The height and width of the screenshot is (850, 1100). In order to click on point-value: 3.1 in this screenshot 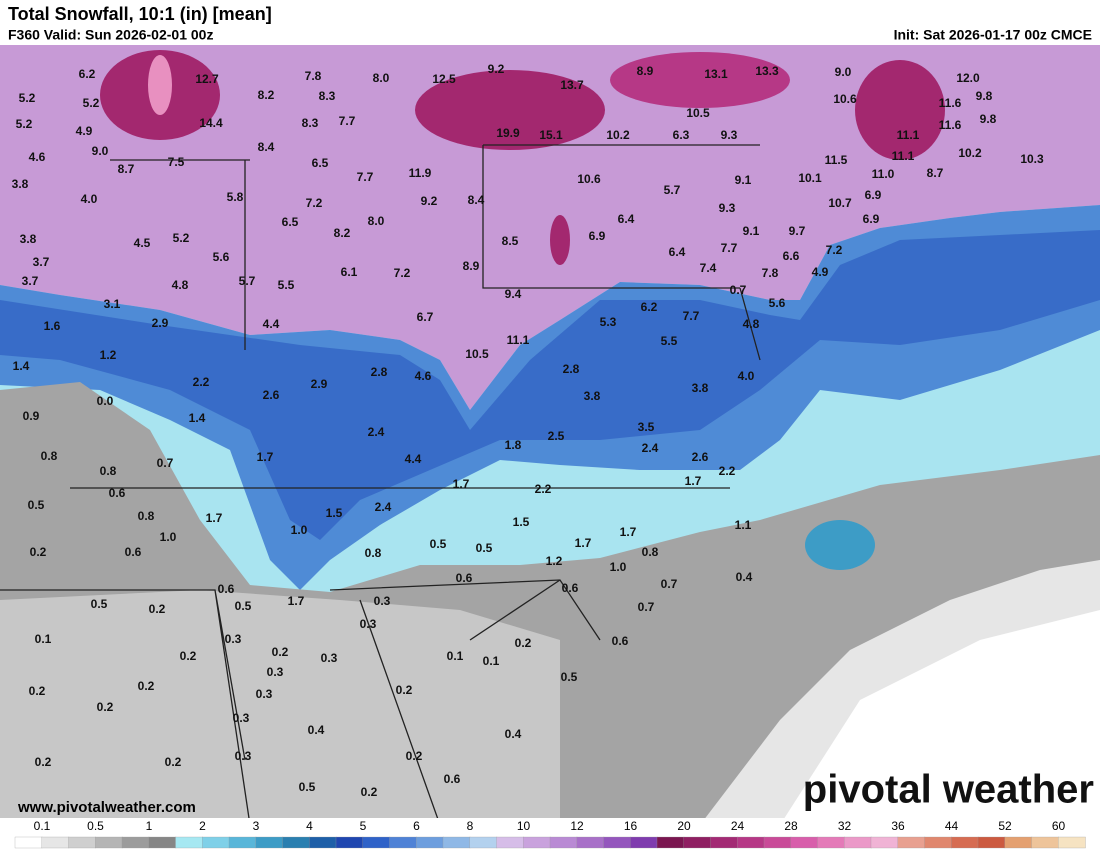, I will do `click(112, 304)`.